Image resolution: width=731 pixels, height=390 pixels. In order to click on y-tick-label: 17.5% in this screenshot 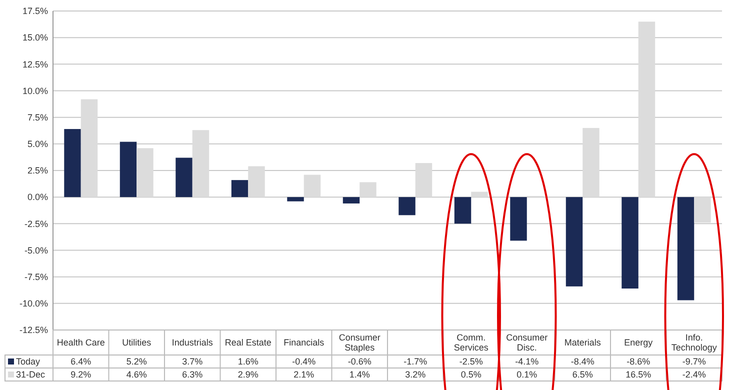, I will do `click(35, 11)`.